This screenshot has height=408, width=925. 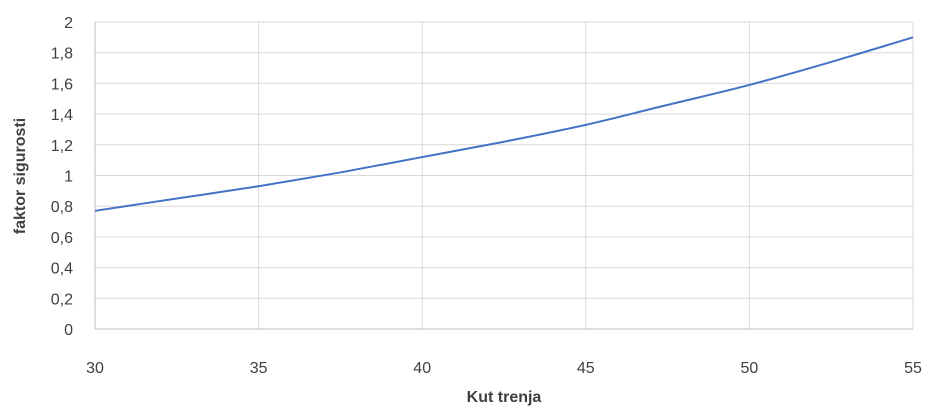 I want to click on x-tick-labels: 30 35 40 45 50 55, so click(x=504, y=368).